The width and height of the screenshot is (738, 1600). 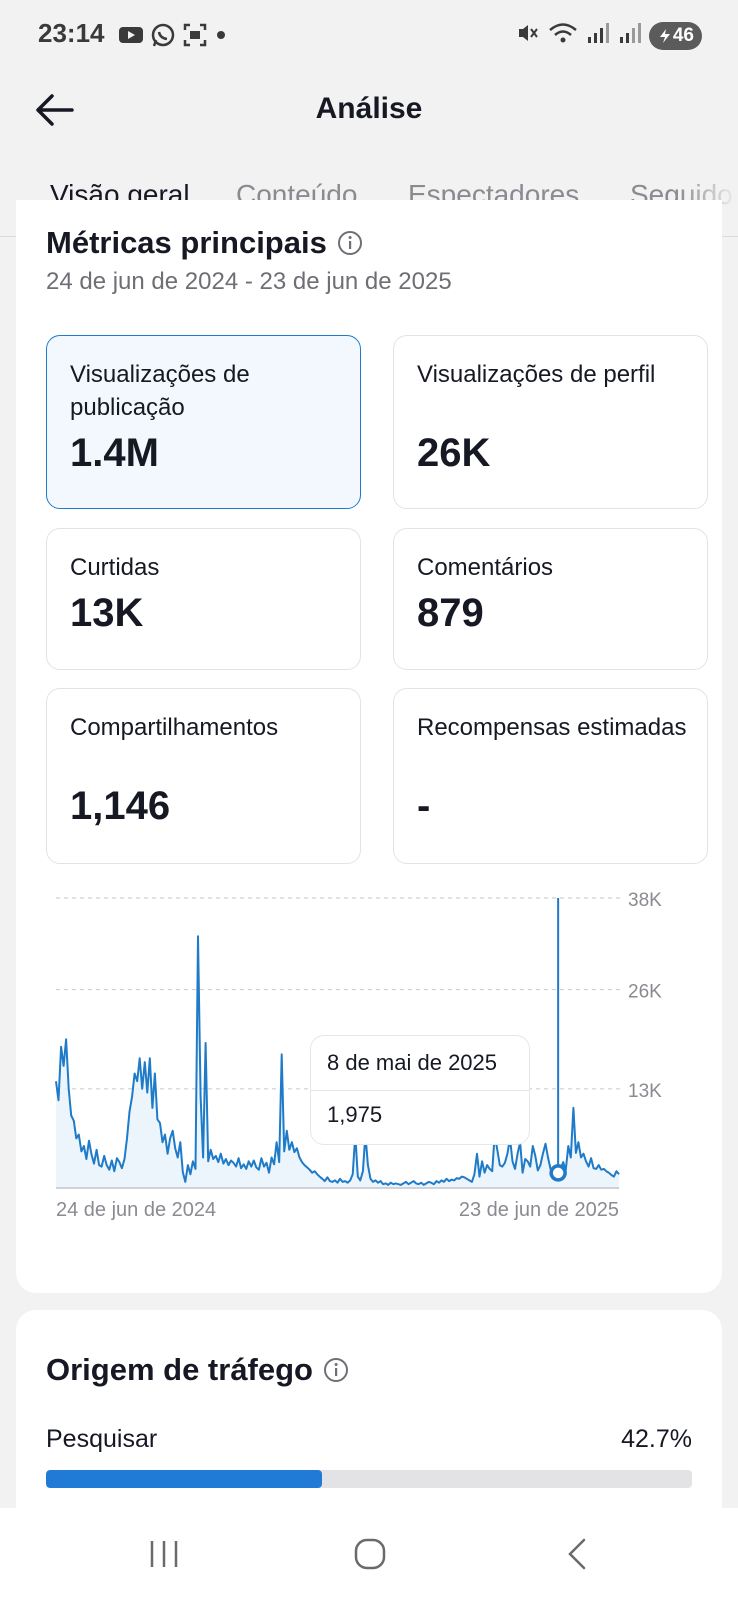 I want to click on status-bar: 23:14 46, so click(x=369, y=35).